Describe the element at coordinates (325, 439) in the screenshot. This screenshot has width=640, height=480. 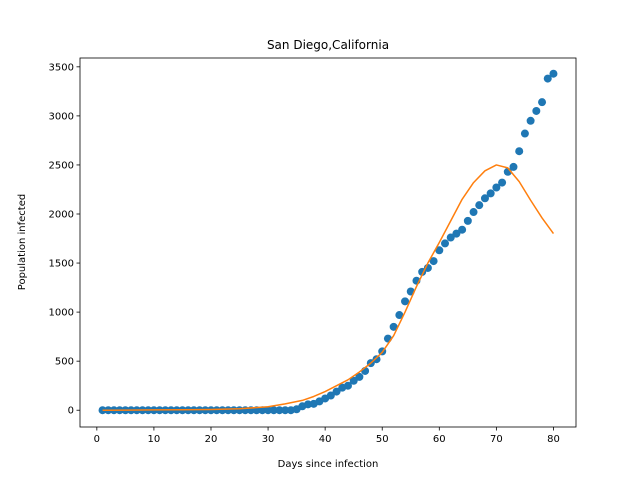
I see `x-tick-label: 40` at that location.